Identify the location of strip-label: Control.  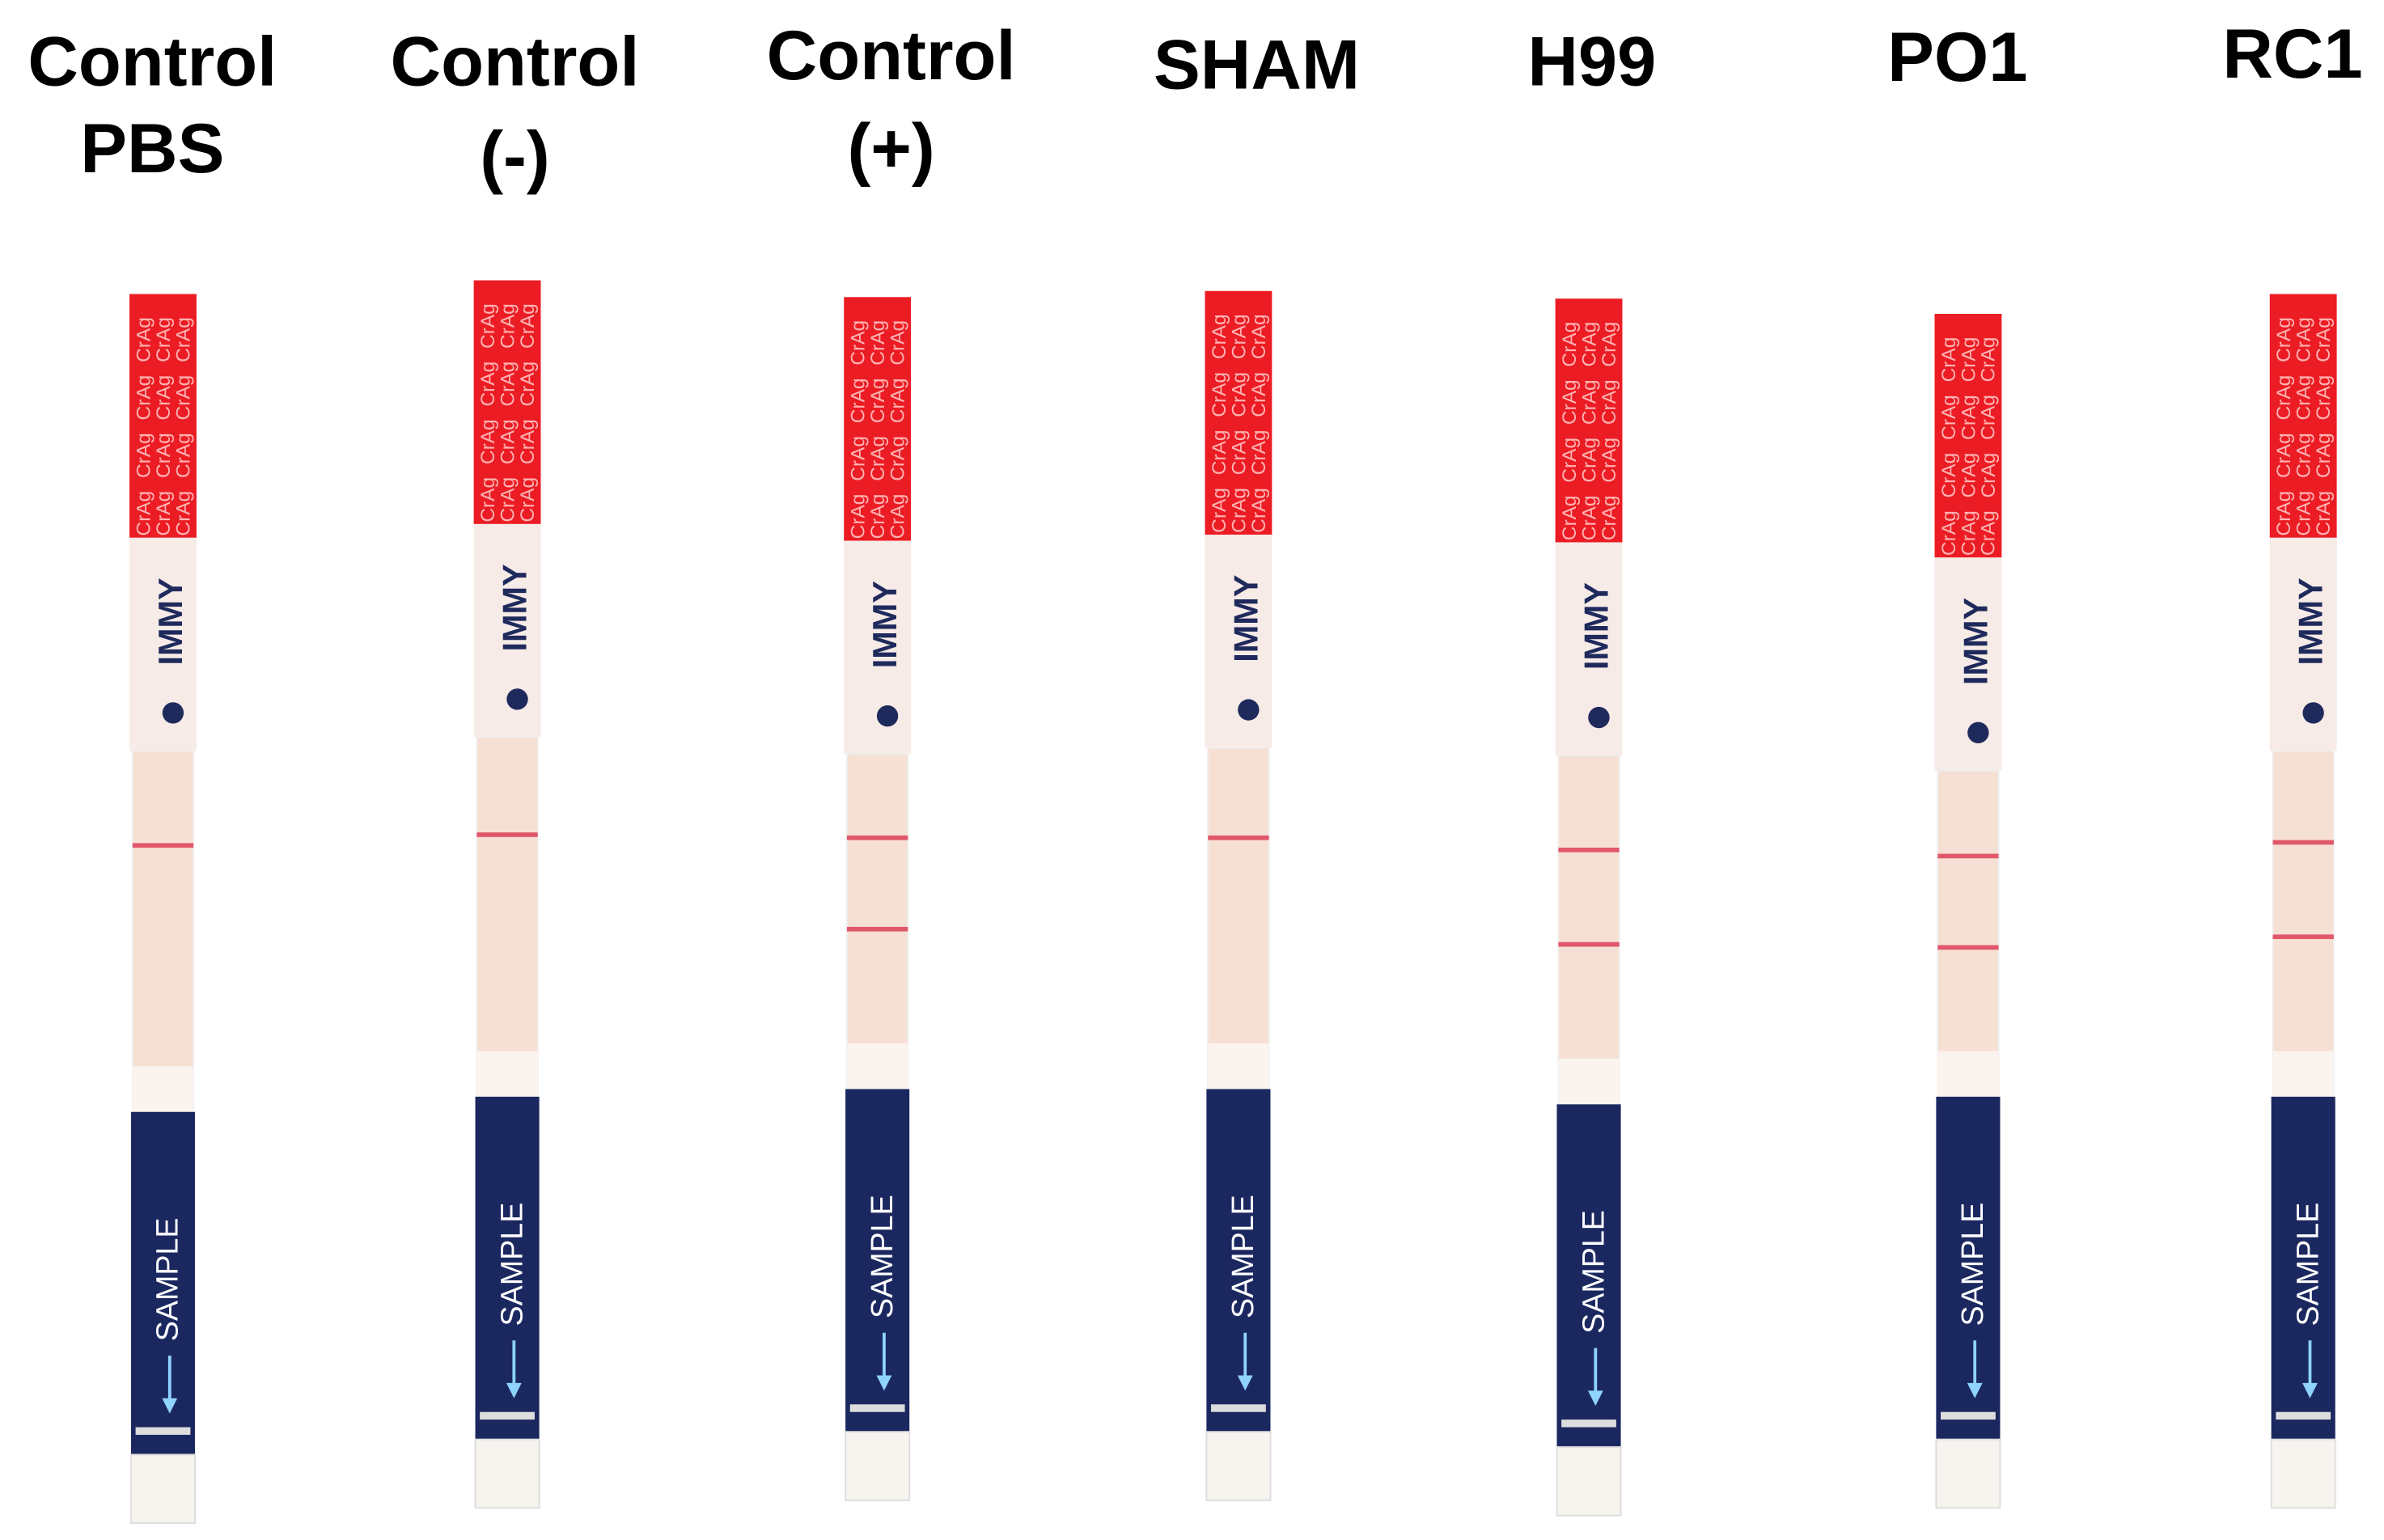
(515, 62).